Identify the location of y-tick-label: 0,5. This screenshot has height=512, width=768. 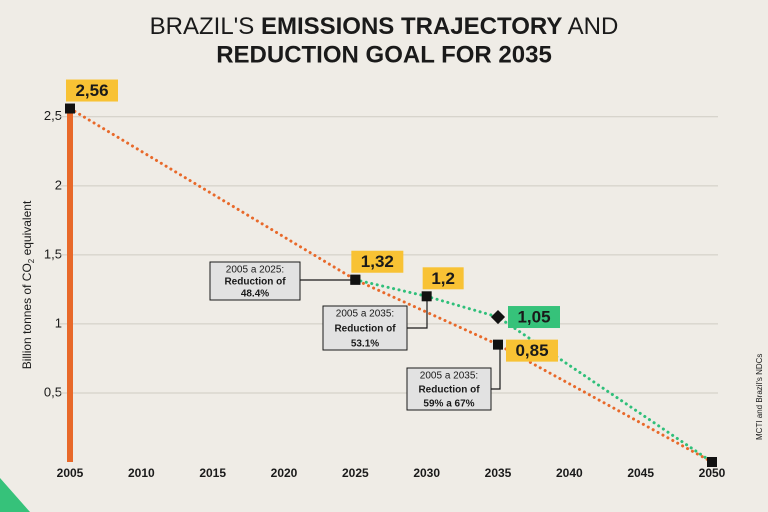
(53, 391).